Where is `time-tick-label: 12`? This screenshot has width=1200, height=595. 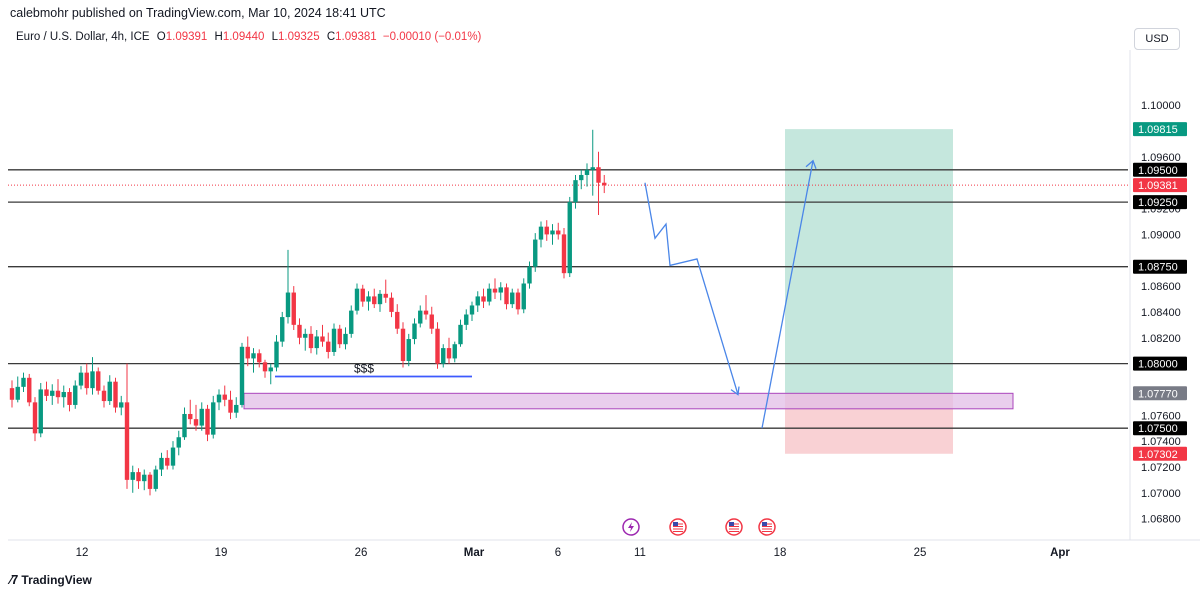 time-tick-label: 12 is located at coordinates (82, 553).